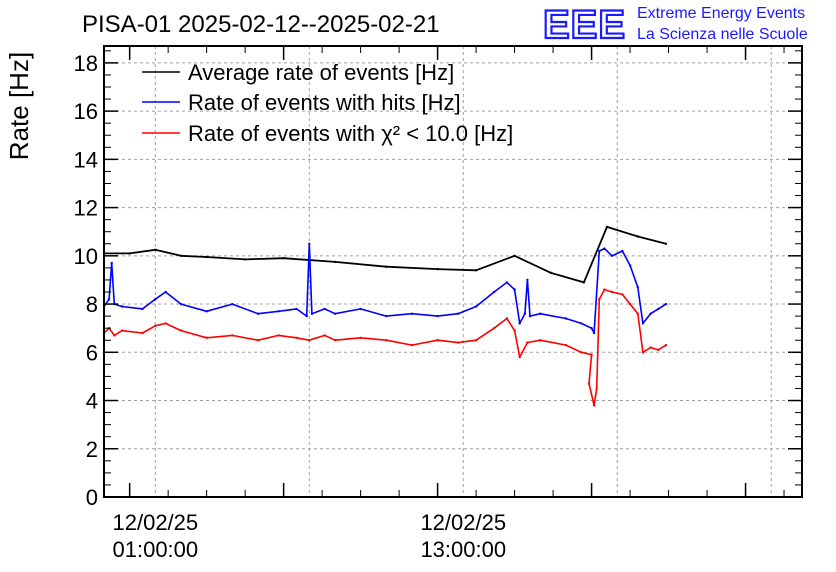 Image resolution: width=836 pixels, height=572 pixels. What do you see at coordinates (86, 111) in the screenshot?
I see `y-tick-label: 16` at bounding box center [86, 111].